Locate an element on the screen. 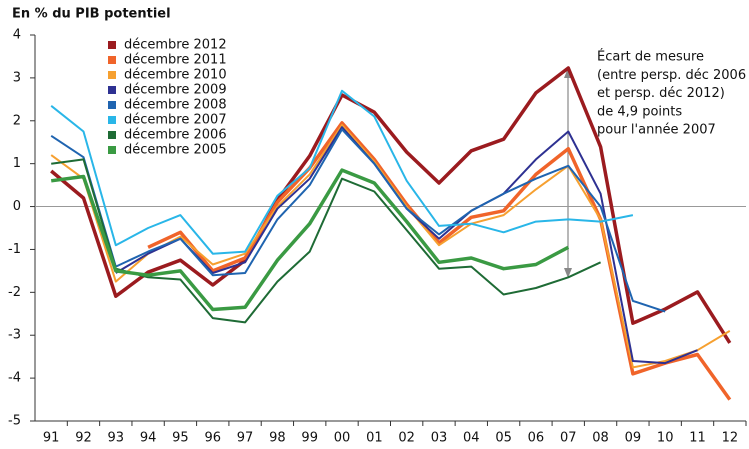  y-tick-label: 3 is located at coordinates (17, 77).